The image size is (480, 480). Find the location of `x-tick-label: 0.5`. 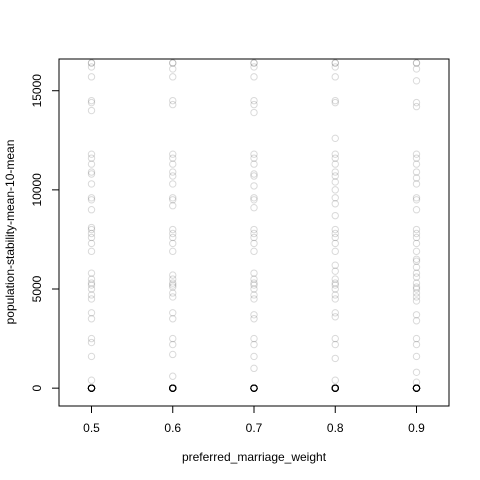

x-tick-label: 0.5 is located at coordinates (91, 428).